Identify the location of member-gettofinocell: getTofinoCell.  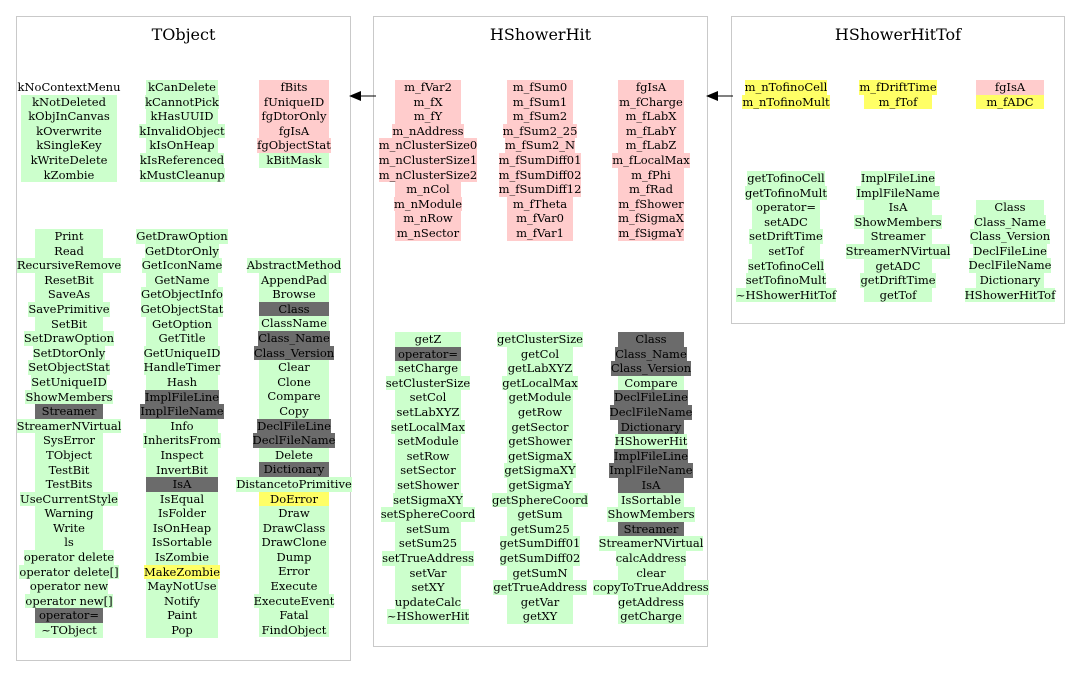
(786, 178).